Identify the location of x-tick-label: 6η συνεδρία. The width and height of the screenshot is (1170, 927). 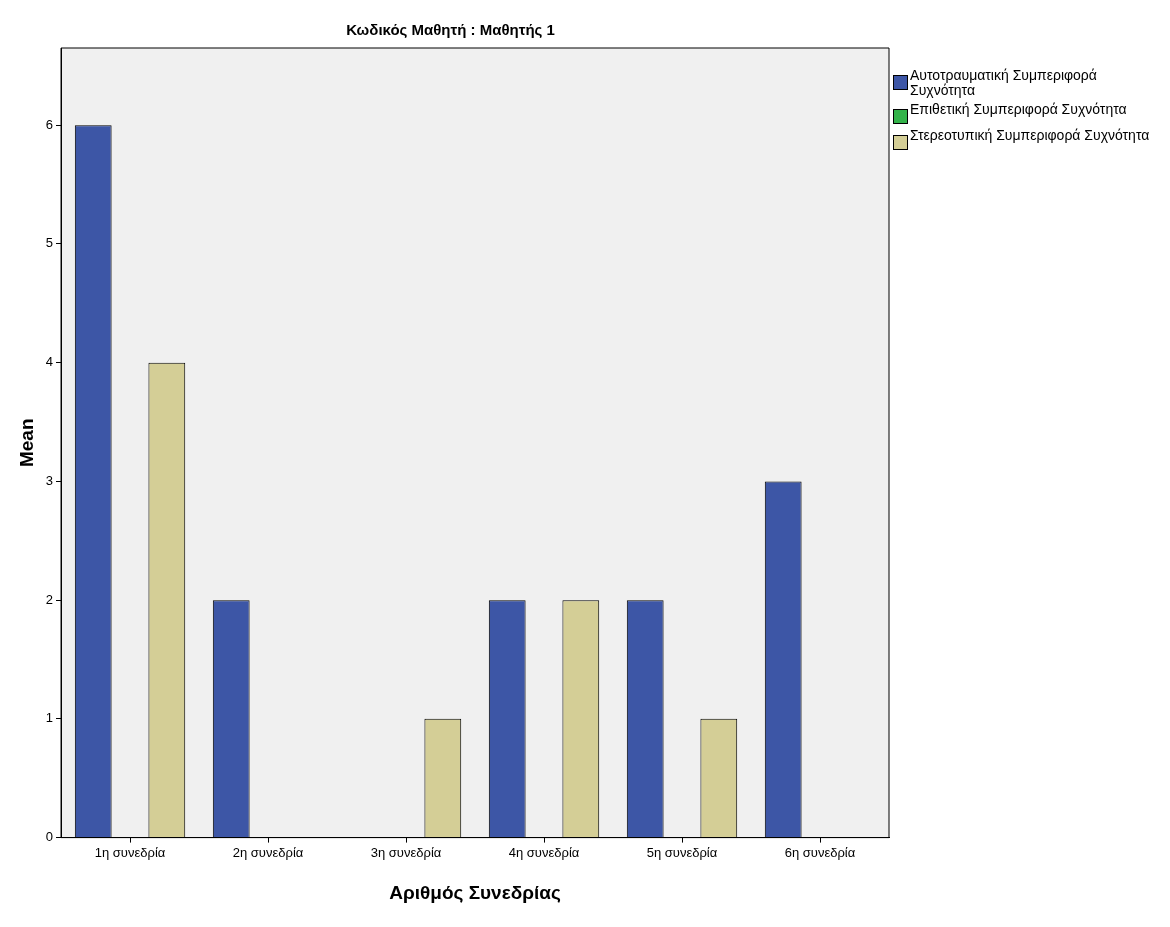
(820, 852).